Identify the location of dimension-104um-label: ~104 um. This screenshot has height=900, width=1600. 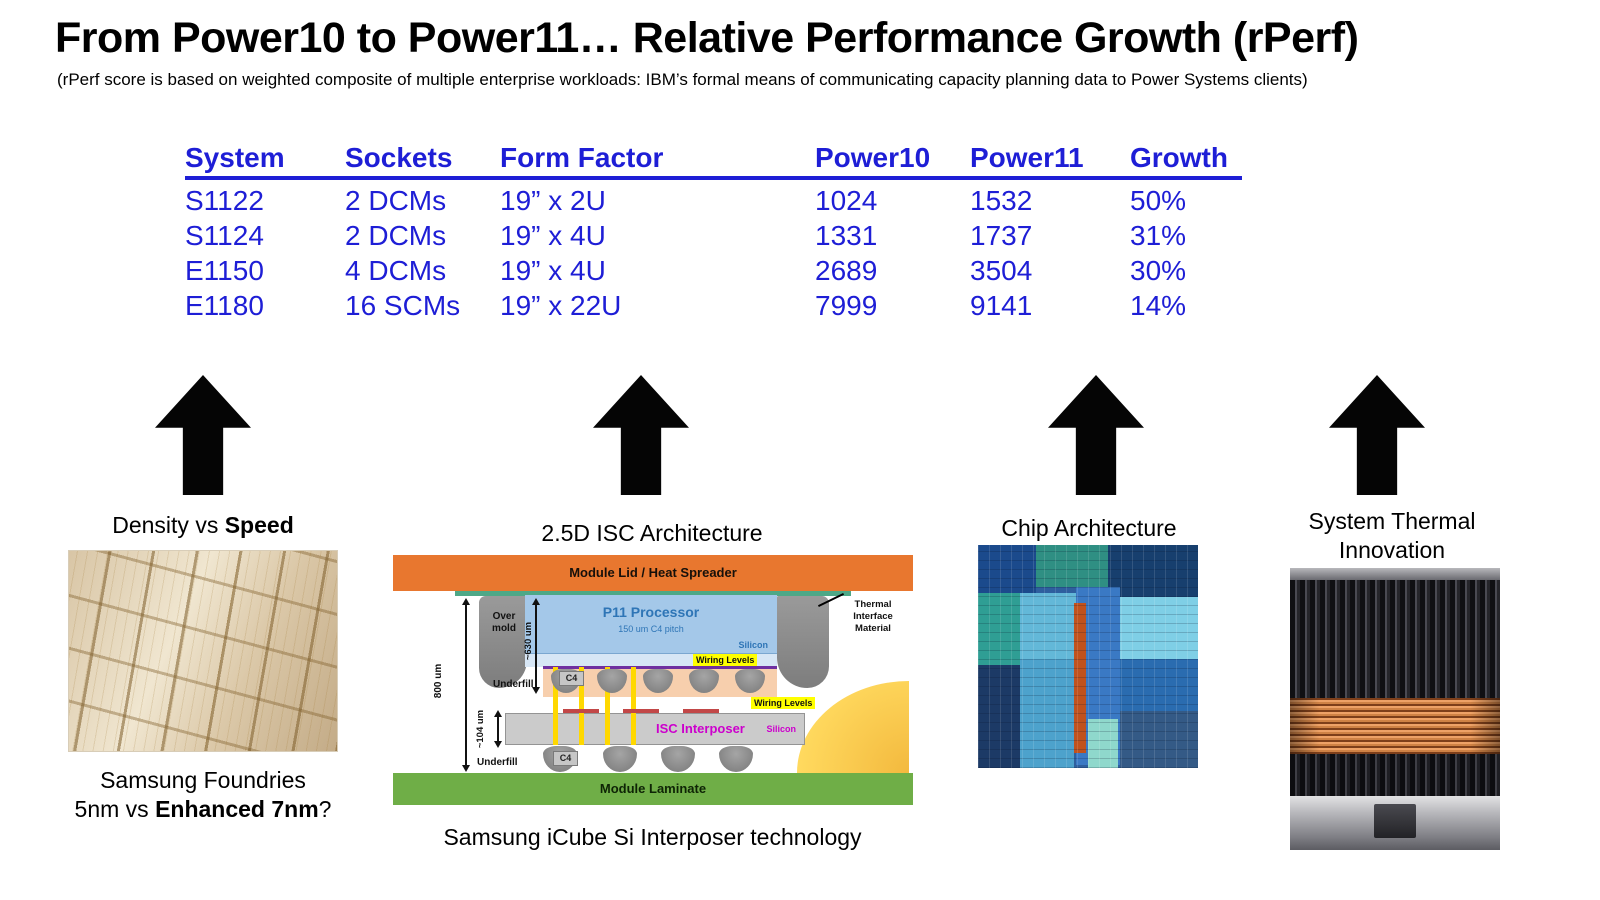
(480, 729).